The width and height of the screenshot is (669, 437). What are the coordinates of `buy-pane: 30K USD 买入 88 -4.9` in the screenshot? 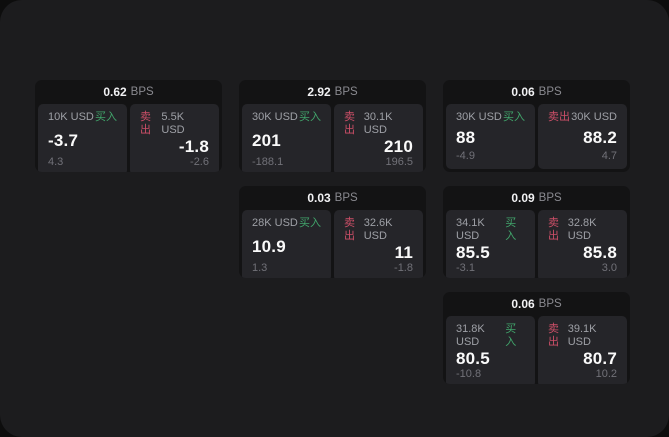 It's located at (490, 136).